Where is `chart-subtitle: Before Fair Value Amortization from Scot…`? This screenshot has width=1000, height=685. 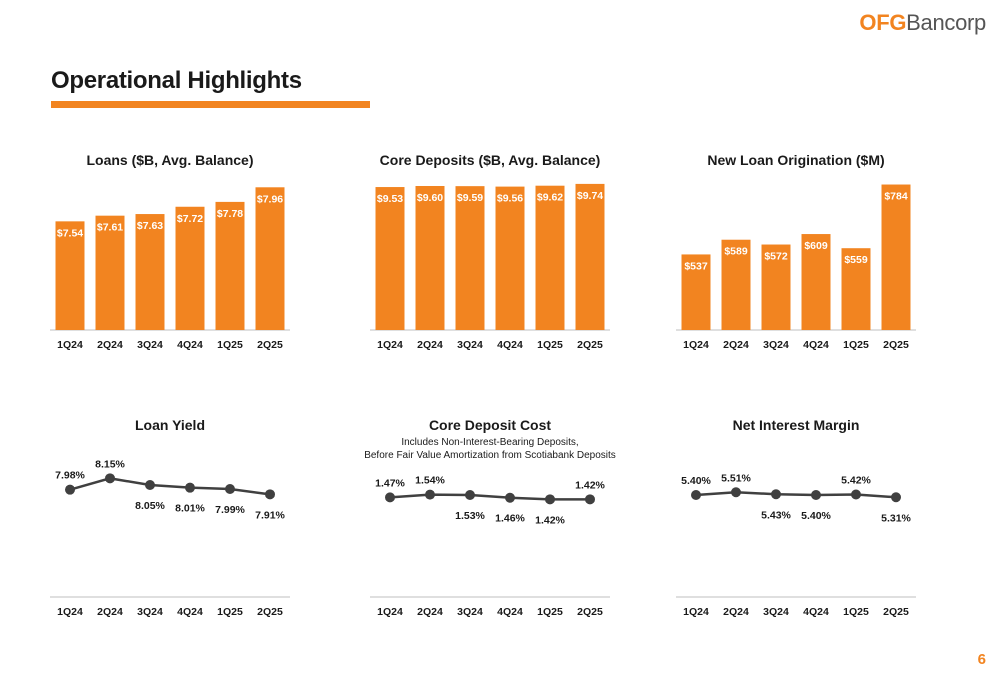 chart-subtitle: Before Fair Value Amortization from Scot… is located at coordinates (490, 455).